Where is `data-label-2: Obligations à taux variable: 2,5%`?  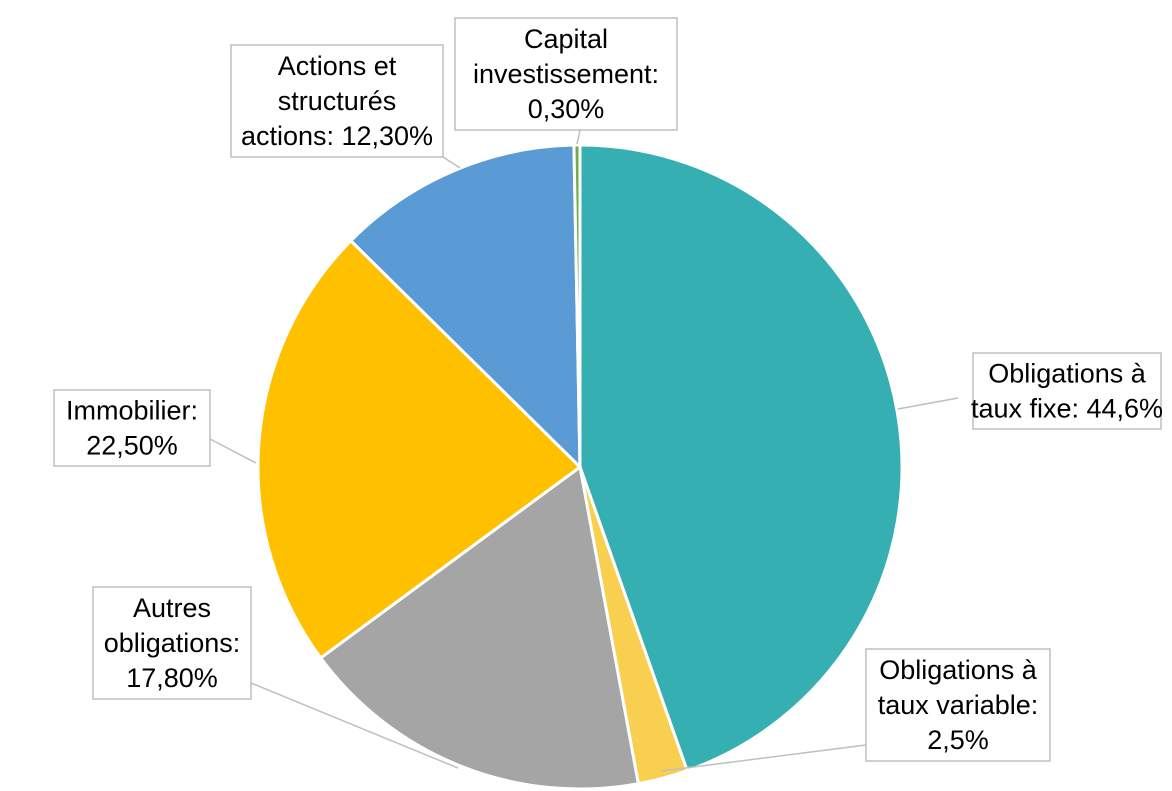 data-label-2: Obligations à taux variable: 2,5% is located at coordinates (958, 705).